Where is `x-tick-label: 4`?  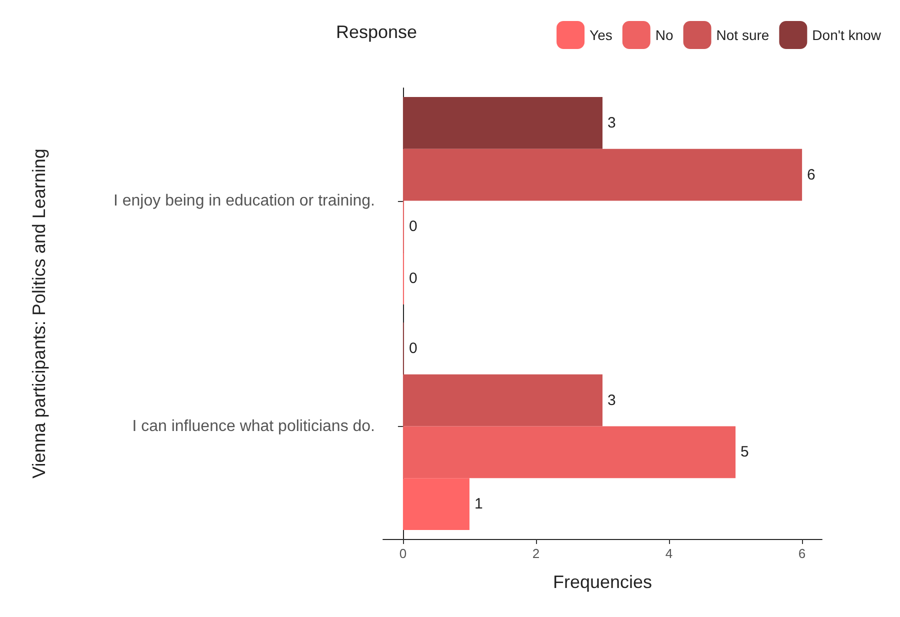 x-tick-label: 4 is located at coordinates (669, 553).